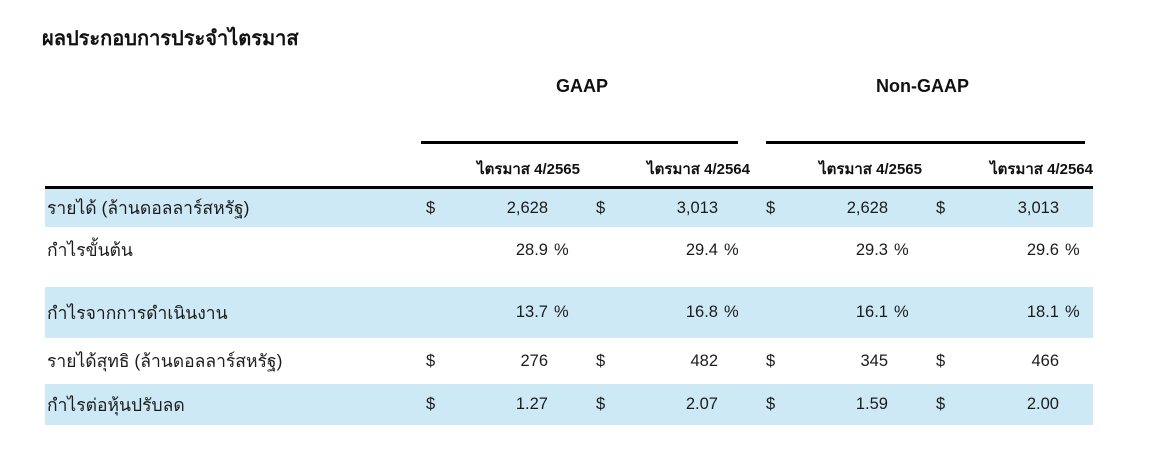 The height and width of the screenshot is (469, 1171). Describe the element at coordinates (531, 249) in the screenshot. I see `cell-value: 28.9` at that location.